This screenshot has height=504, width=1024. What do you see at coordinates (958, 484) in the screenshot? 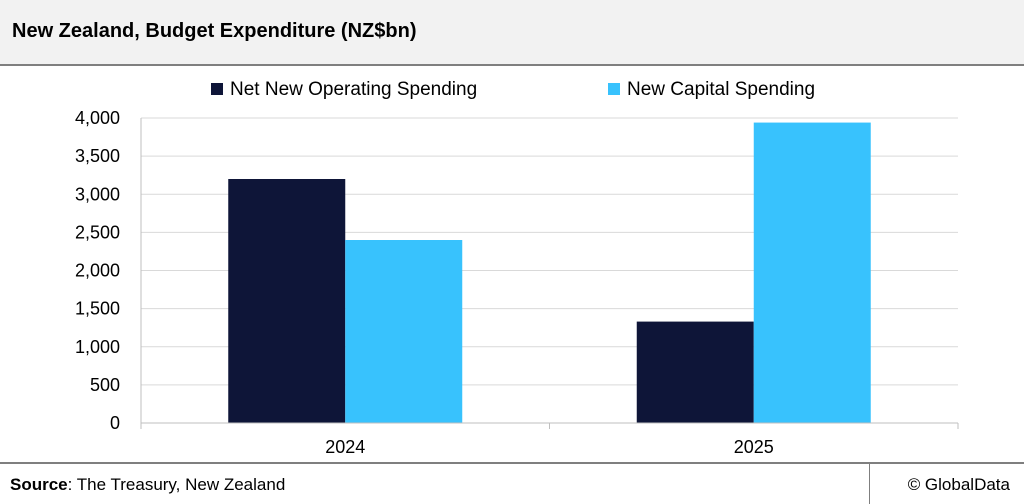
I see `copyright: © GlobalData` at bounding box center [958, 484].